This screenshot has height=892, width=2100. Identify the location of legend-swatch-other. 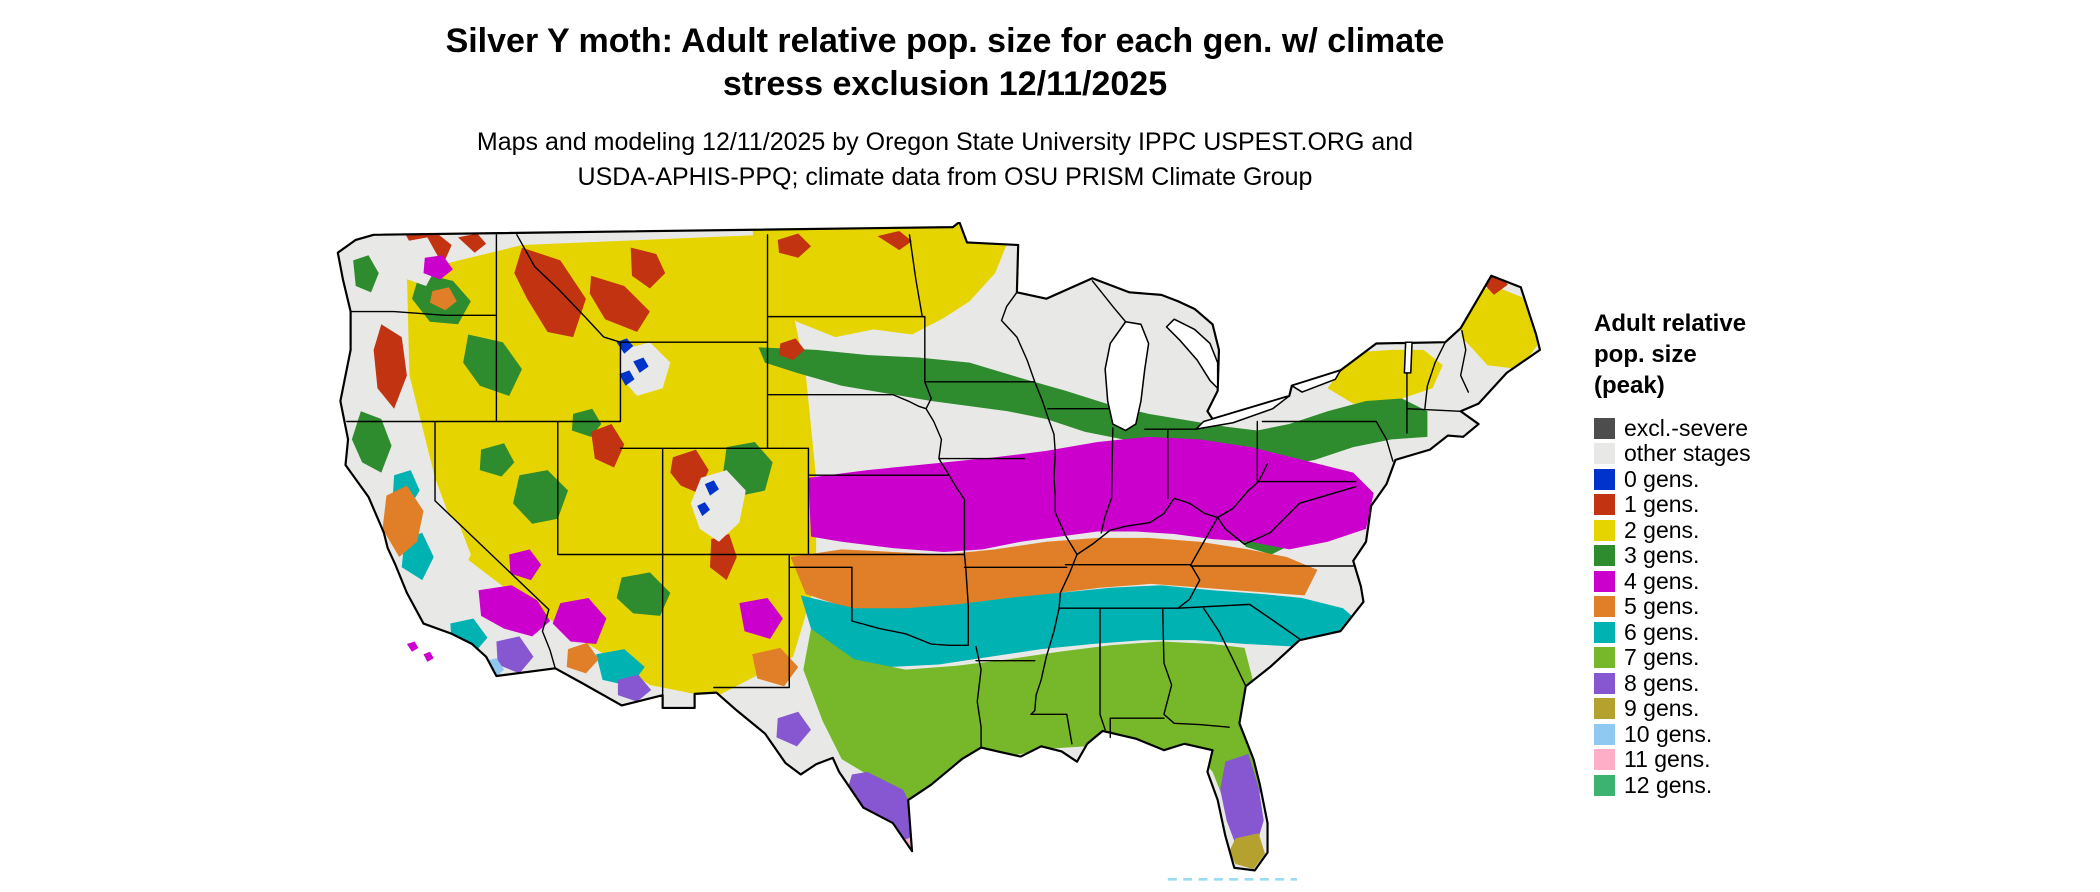
(1604, 454).